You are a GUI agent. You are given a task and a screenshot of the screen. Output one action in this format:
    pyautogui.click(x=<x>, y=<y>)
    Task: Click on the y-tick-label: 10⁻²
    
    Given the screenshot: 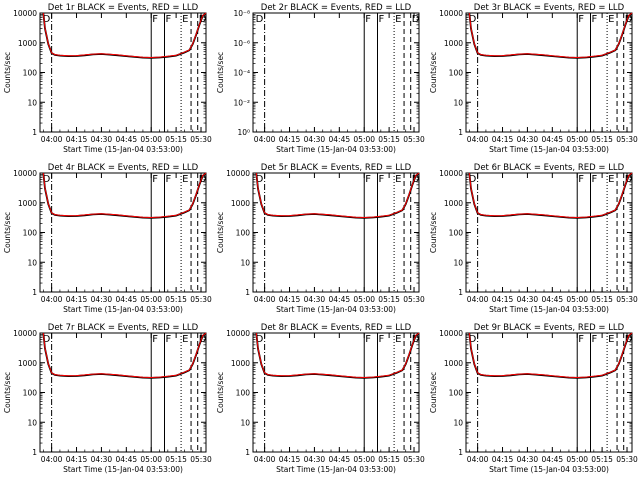 What is the action you would take?
    pyautogui.click(x=241, y=102)
    